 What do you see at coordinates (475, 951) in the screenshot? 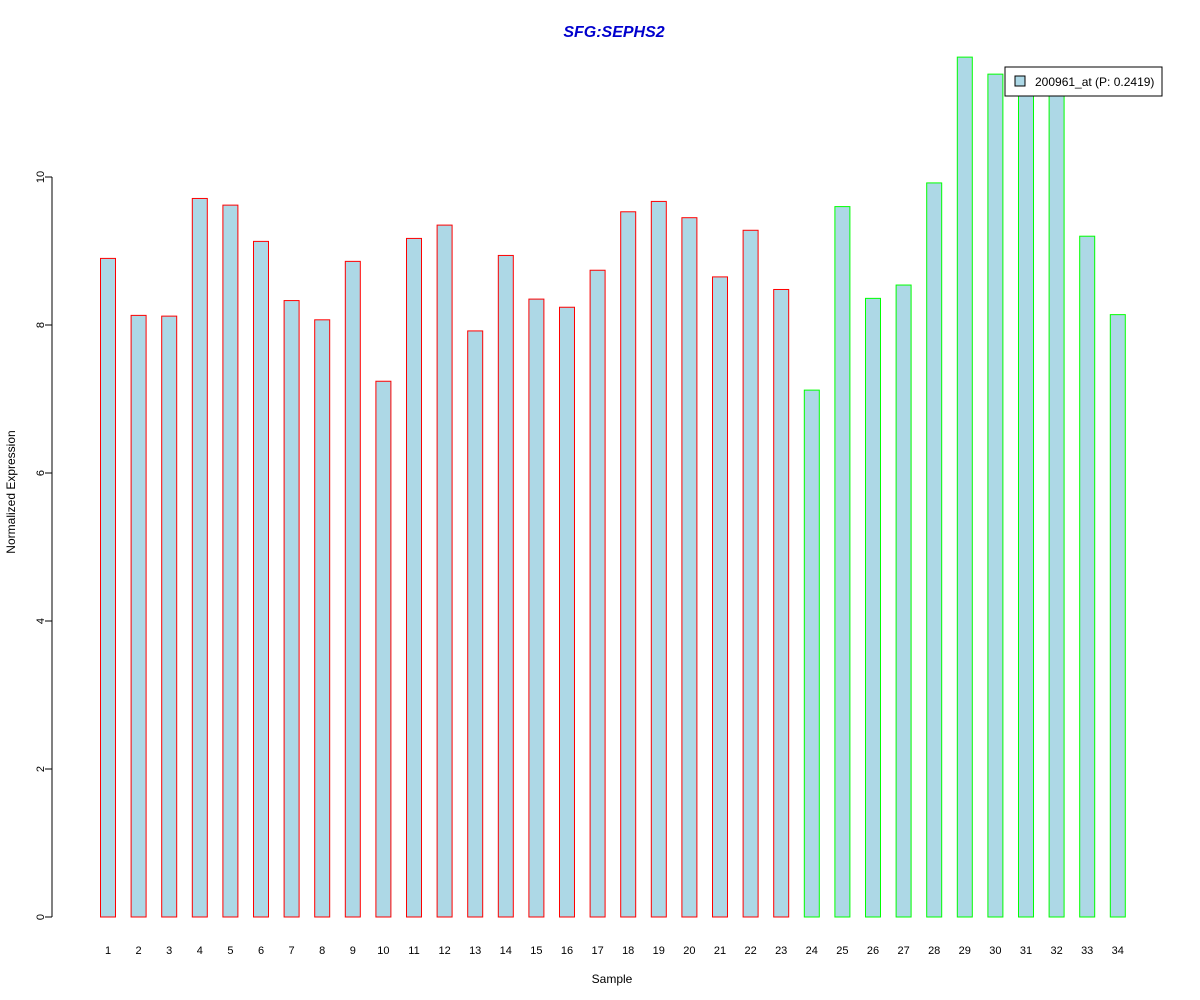
I see `x-axis-tick-label: 13` at bounding box center [475, 951].